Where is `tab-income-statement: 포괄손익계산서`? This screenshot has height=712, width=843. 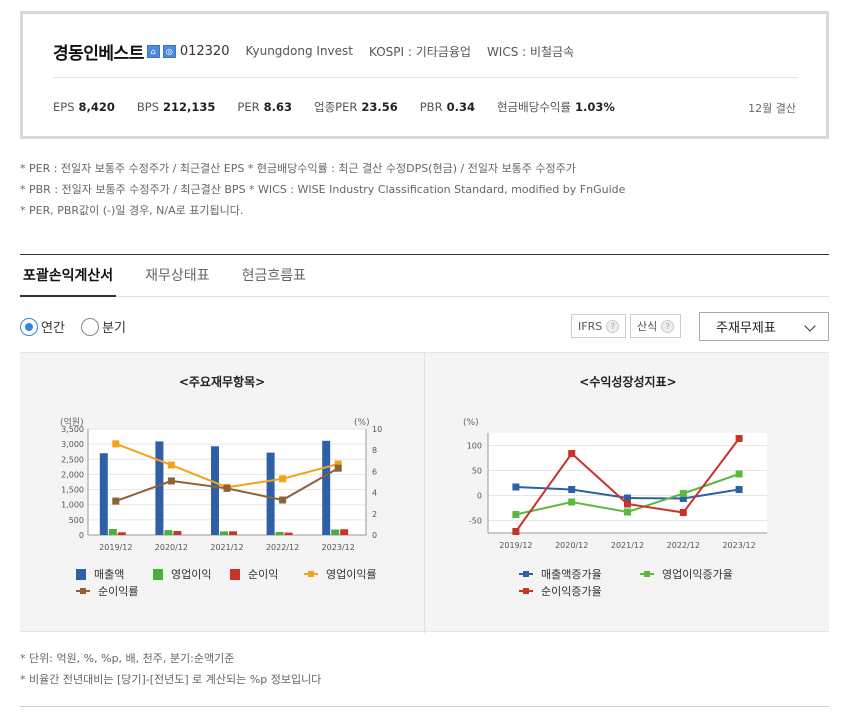 tab-income-statement: 포괄손익계산서 is located at coordinates (68, 276).